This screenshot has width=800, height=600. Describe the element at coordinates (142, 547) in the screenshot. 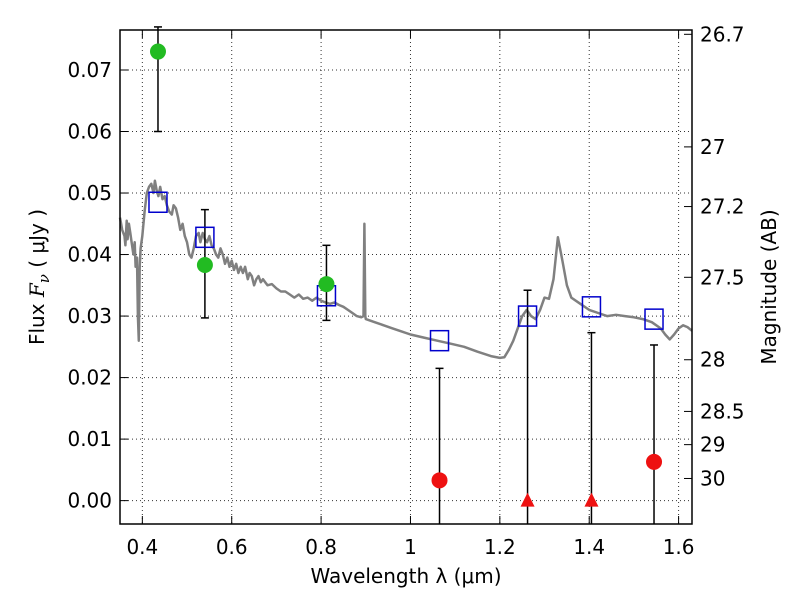

I see `x-tick-label: 0.4` at that location.